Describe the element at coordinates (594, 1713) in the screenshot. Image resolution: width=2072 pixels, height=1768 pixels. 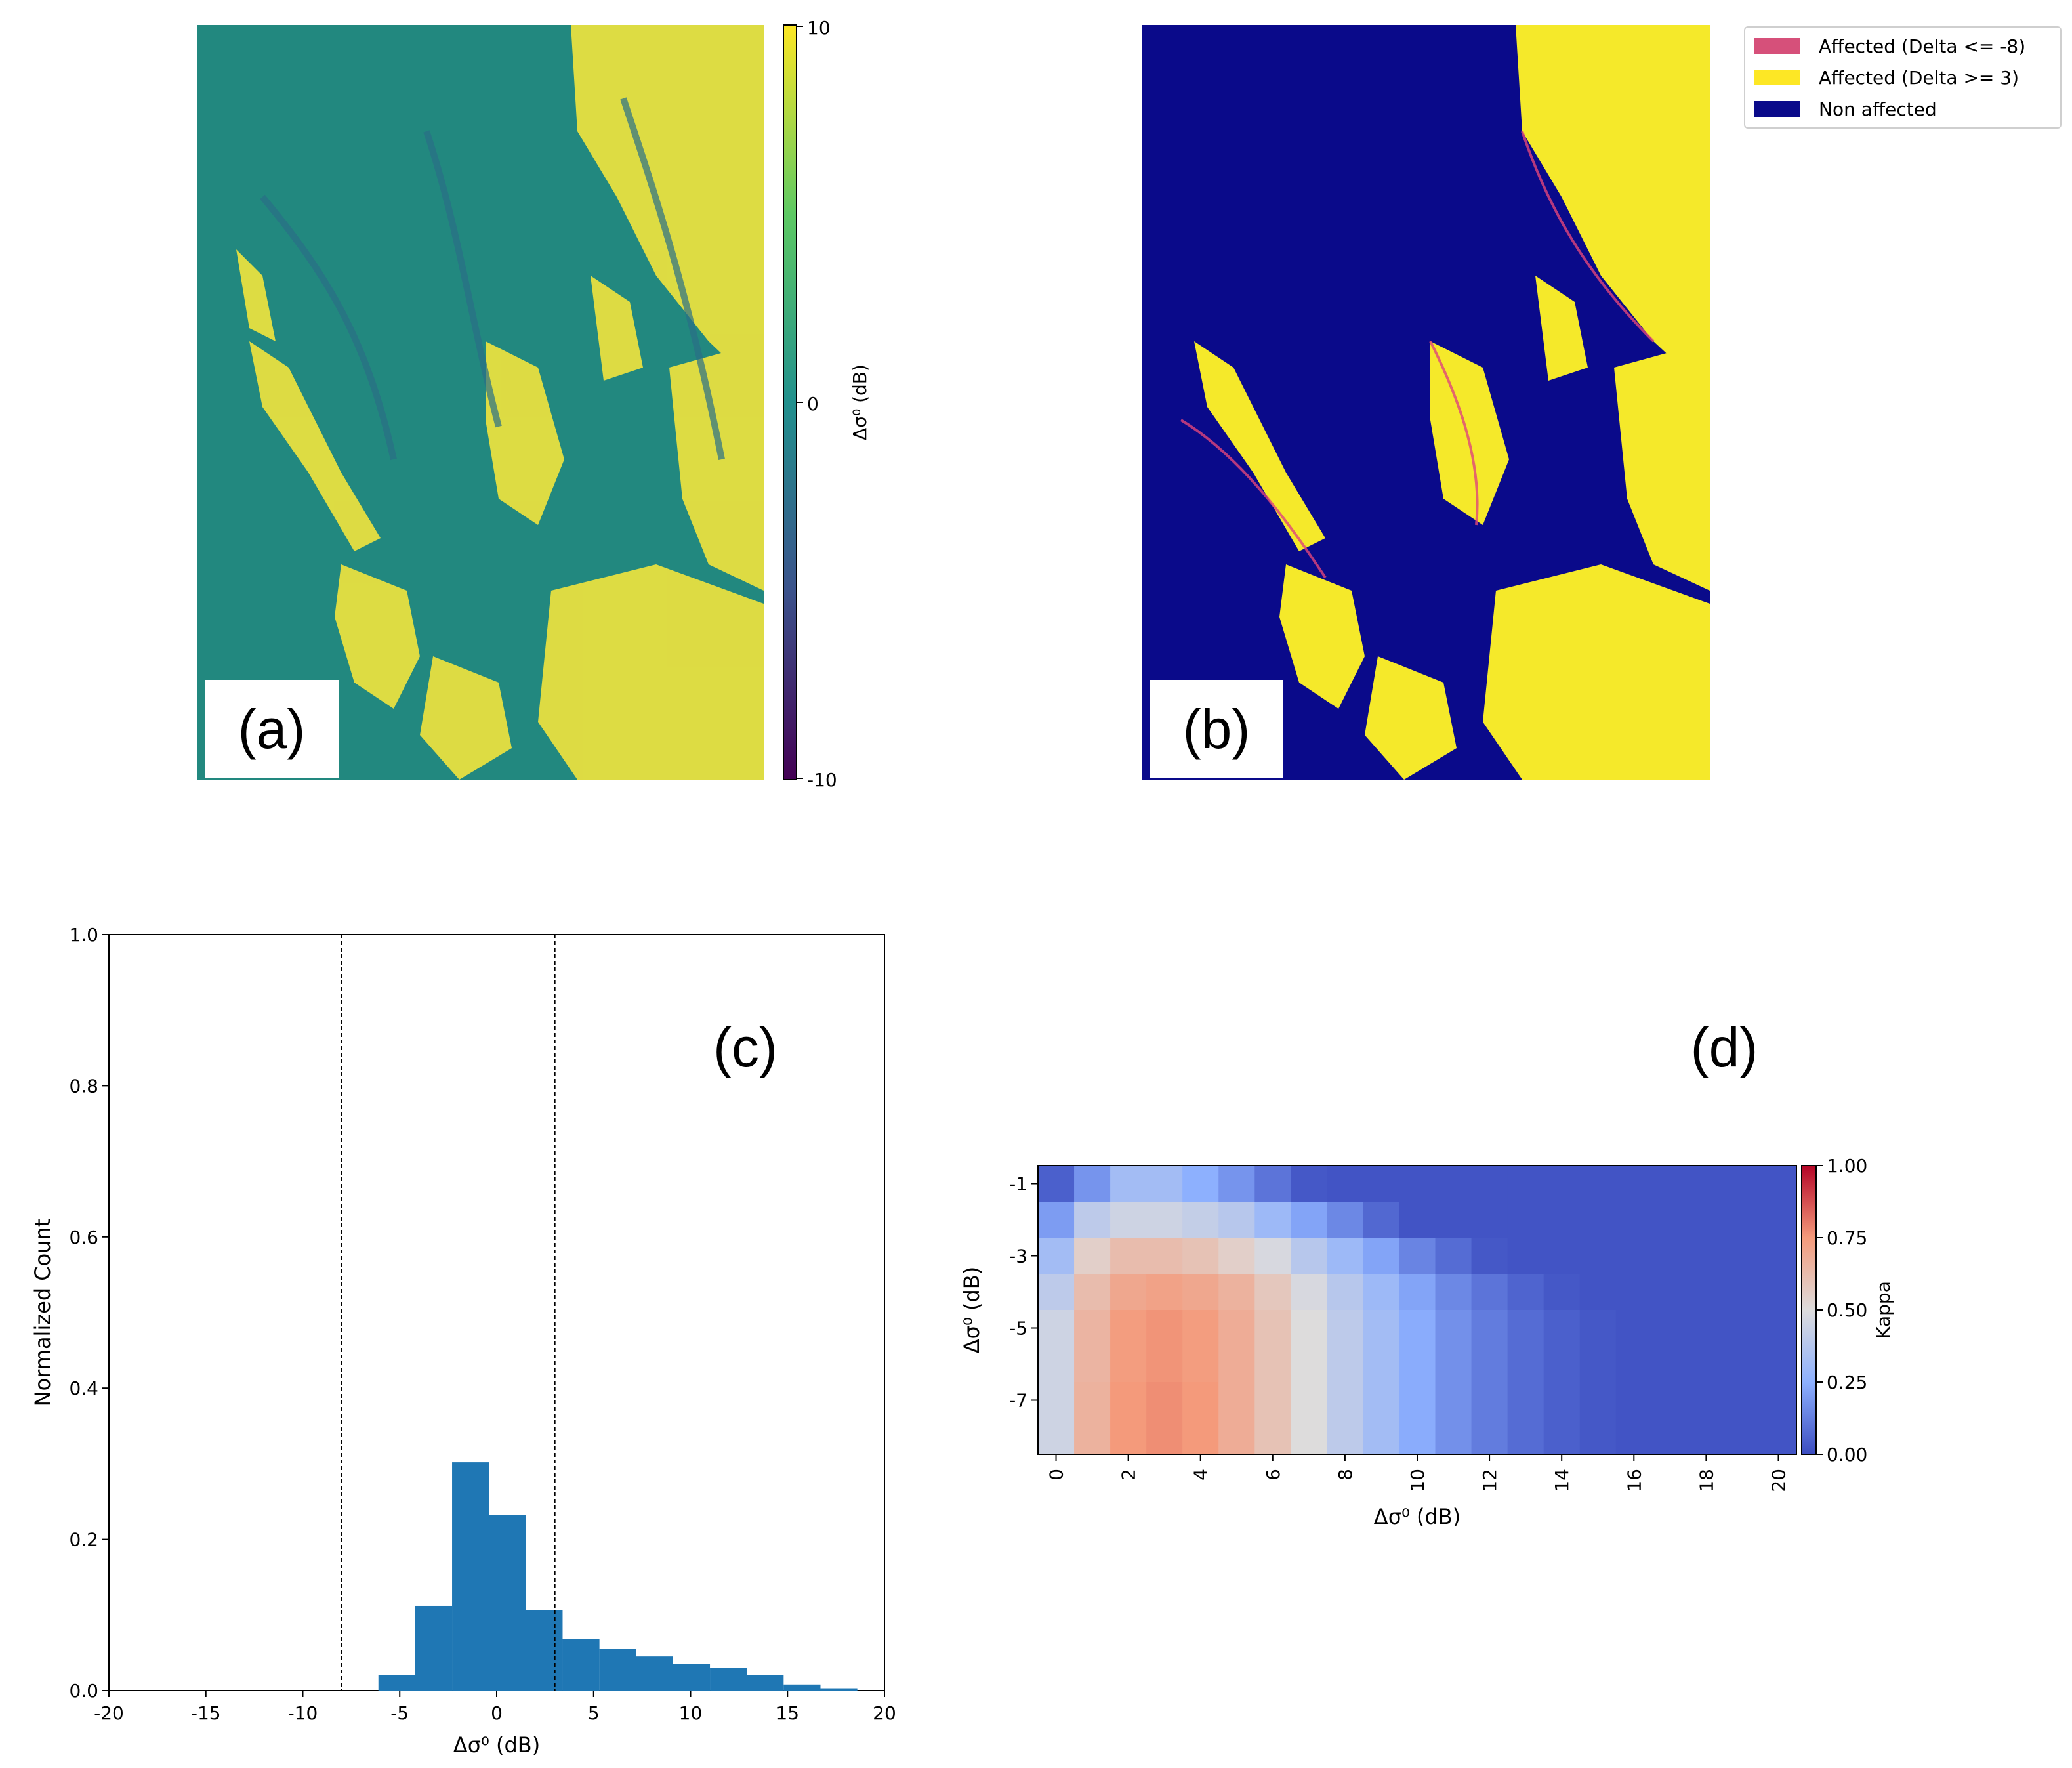
I see `histogram-x-tick-label: 5` at that location.